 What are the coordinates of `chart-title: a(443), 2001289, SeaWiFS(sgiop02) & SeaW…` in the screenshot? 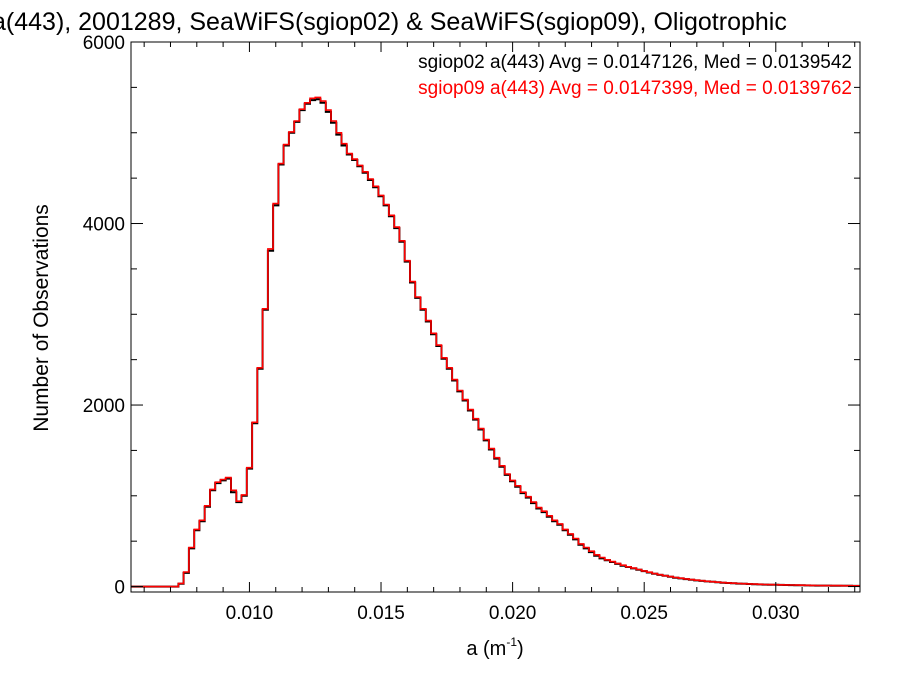 It's located at (393, 22).